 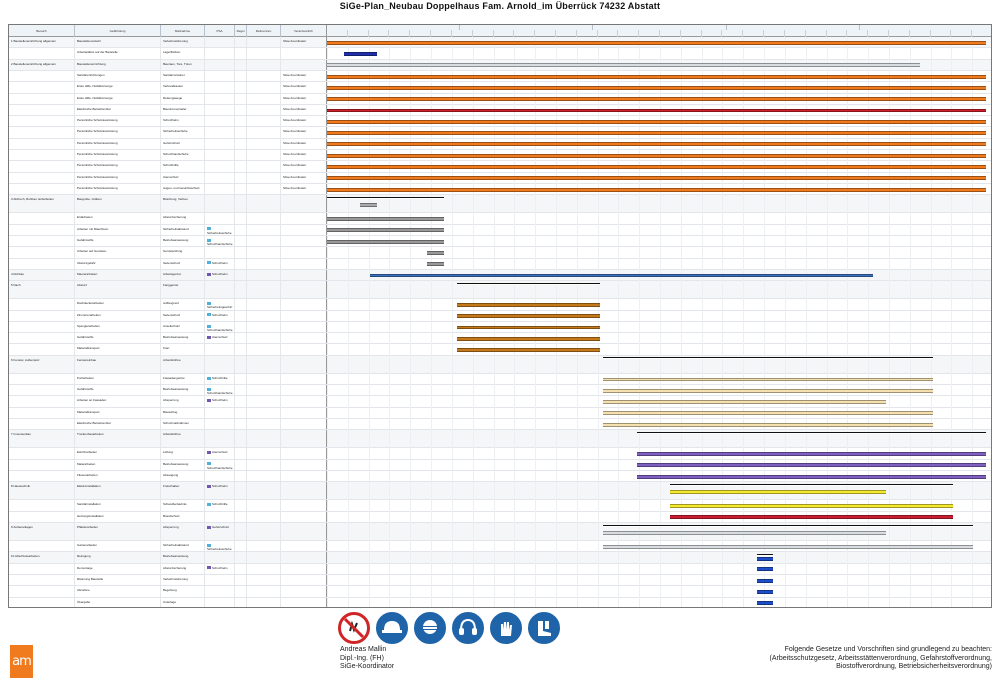 What do you see at coordinates (172, 262) in the screenshot?
I see `cell-text: Seitenschutz` at bounding box center [172, 262].